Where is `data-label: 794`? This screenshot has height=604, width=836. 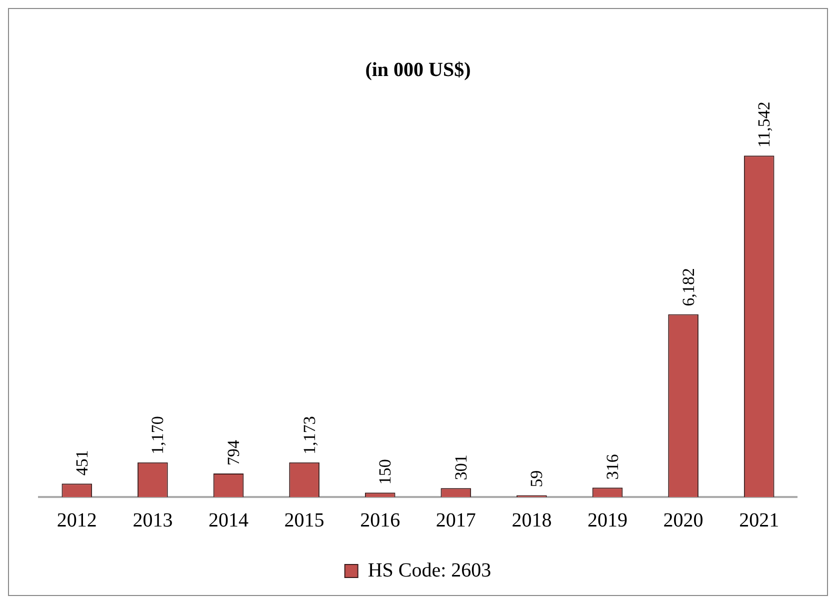 data-label: 794 is located at coordinates (233, 453).